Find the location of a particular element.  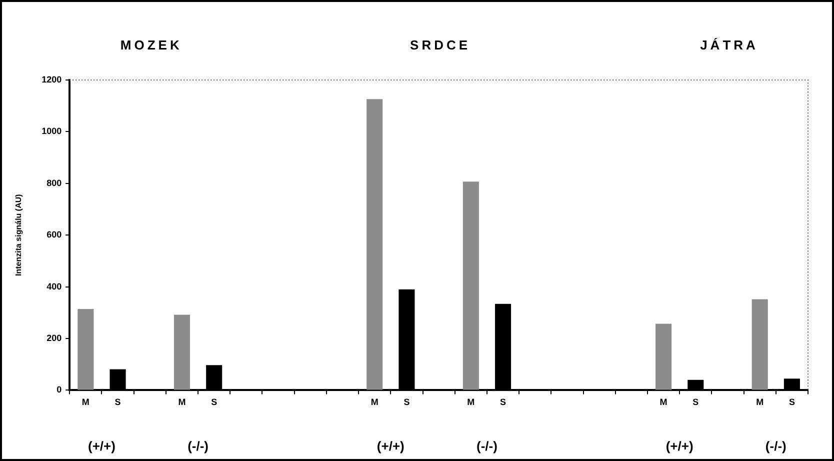

y-axis-title: Intenzita signálu (AU) is located at coordinates (19, 235).